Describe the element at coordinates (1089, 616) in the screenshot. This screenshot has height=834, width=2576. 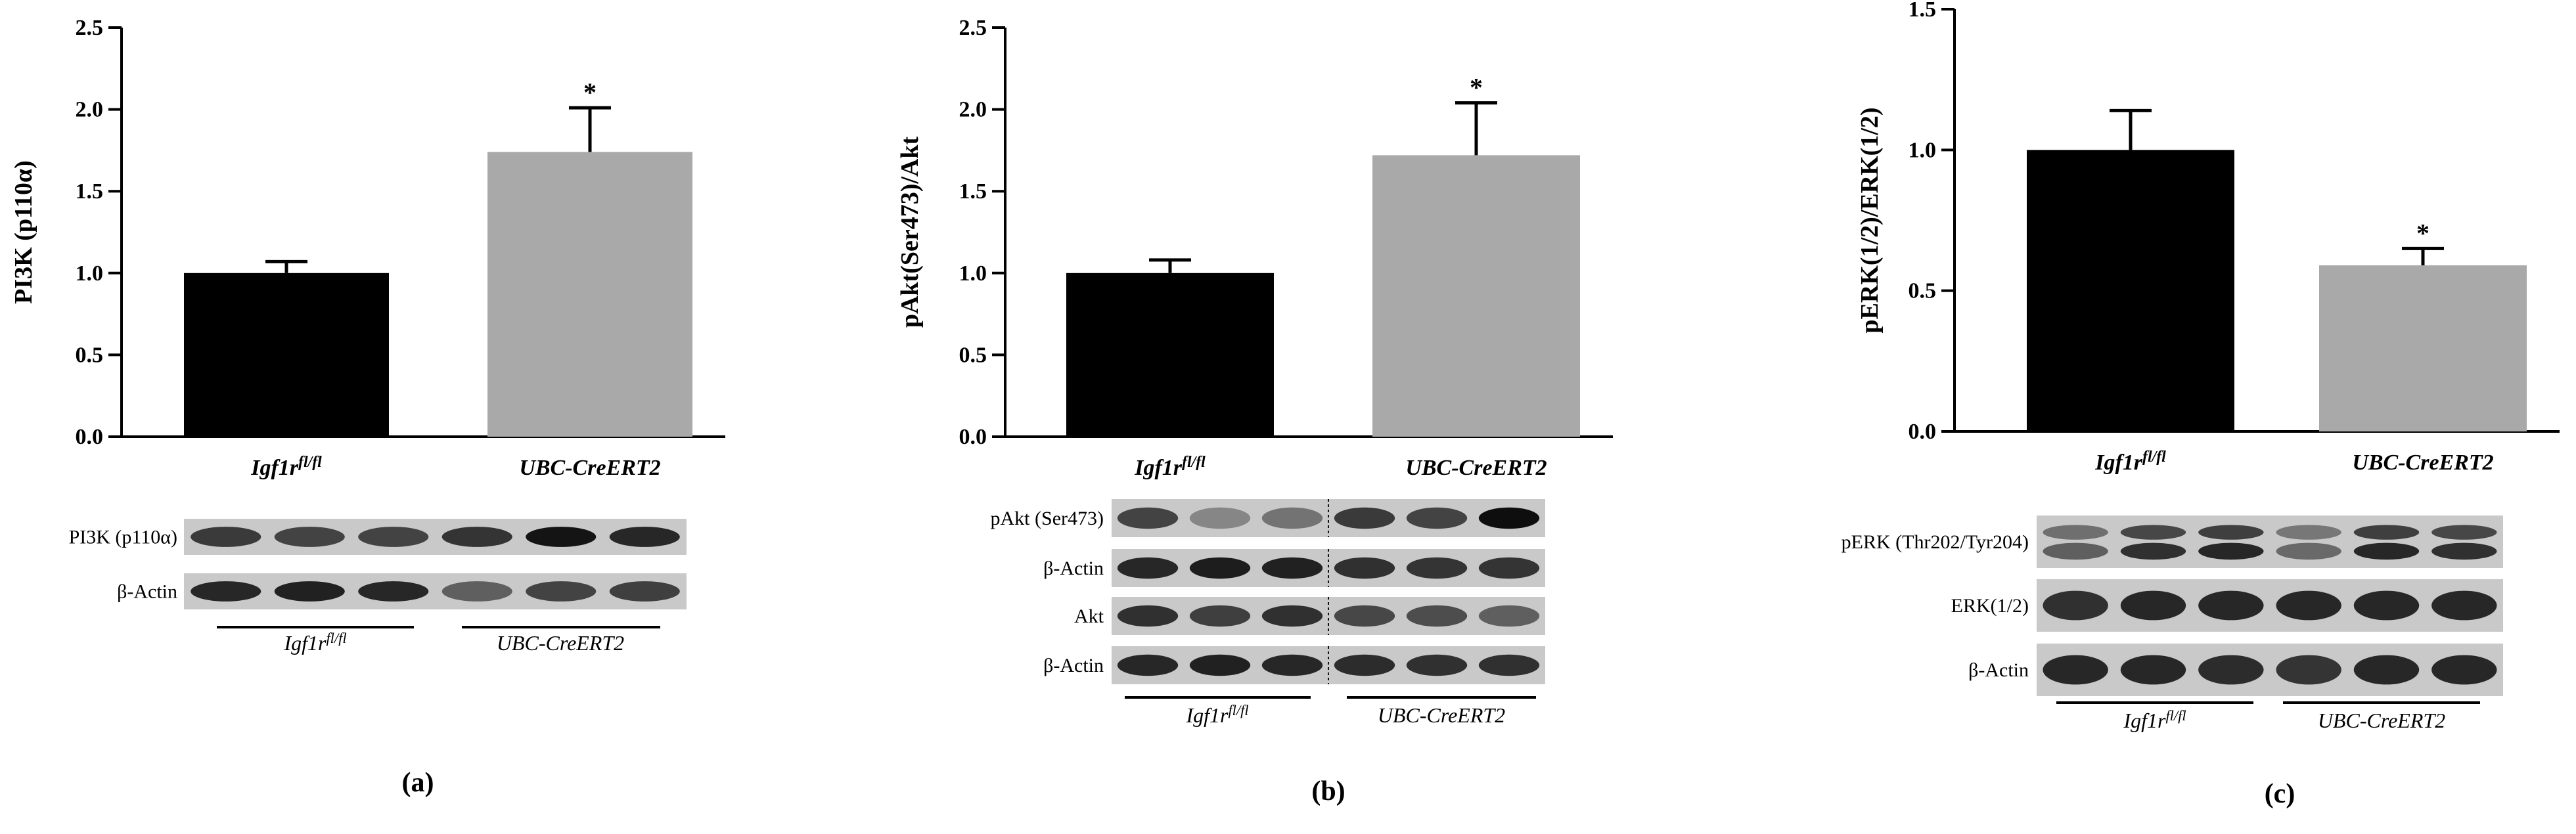
I see `blot-label: Akt` at that location.